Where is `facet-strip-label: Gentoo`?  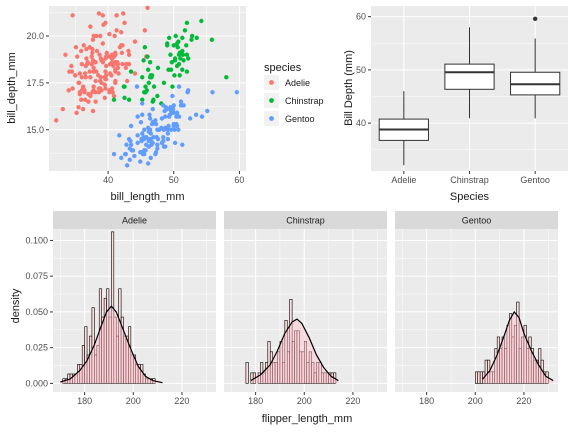
facet-strip-label: Gentoo is located at coordinates (477, 221).